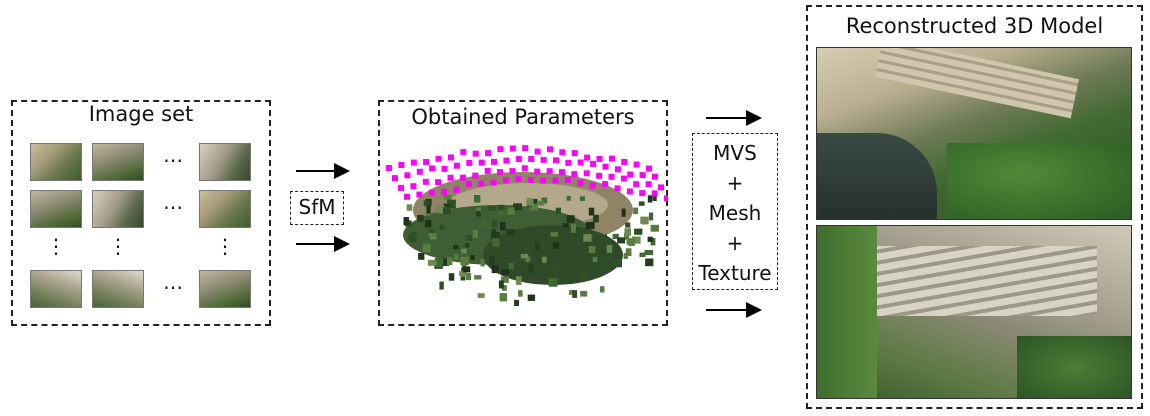  I want to click on mvs-step-mvs: MVS, so click(735, 153).